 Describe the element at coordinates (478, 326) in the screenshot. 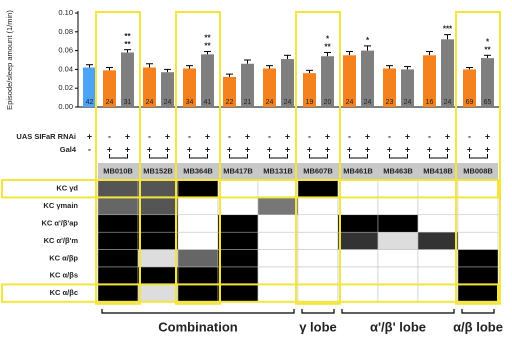

I see `group-label: α/β lobe` at that location.